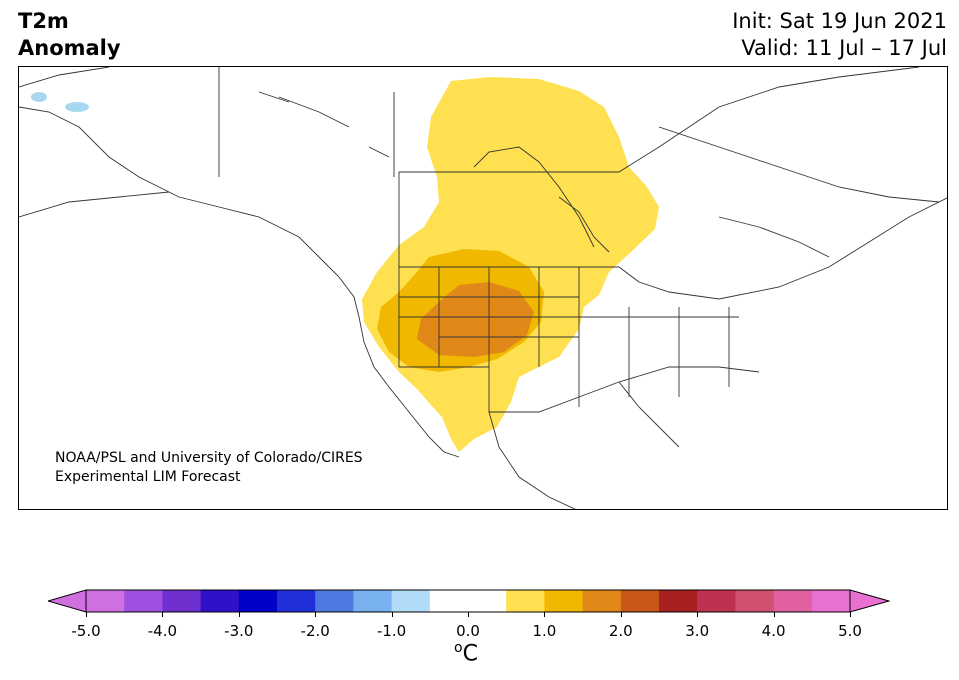 This screenshot has height=680, width=959. What do you see at coordinates (69, 35) in the screenshot?
I see `title-left: T2m Anomaly` at bounding box center [69, 35].